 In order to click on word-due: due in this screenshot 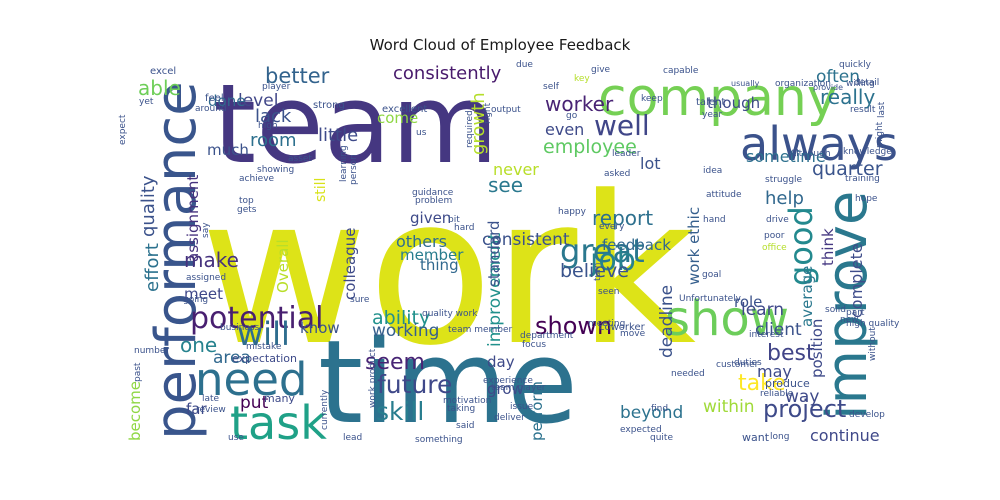, I will do `click(524, 65)`.